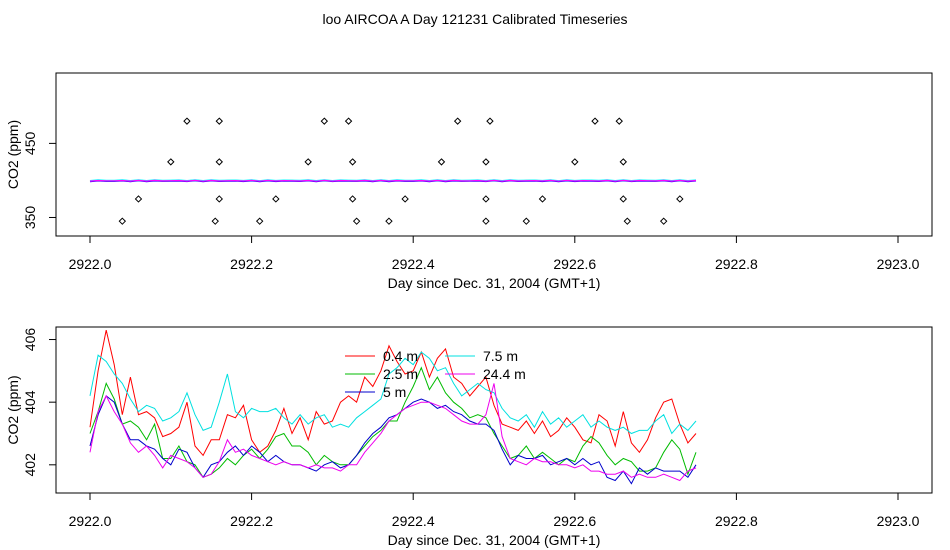  What do you see at coordinates (30, 340) in the screenshot?
I see `y-tick-label: 406` at bounding box center [30, 340].